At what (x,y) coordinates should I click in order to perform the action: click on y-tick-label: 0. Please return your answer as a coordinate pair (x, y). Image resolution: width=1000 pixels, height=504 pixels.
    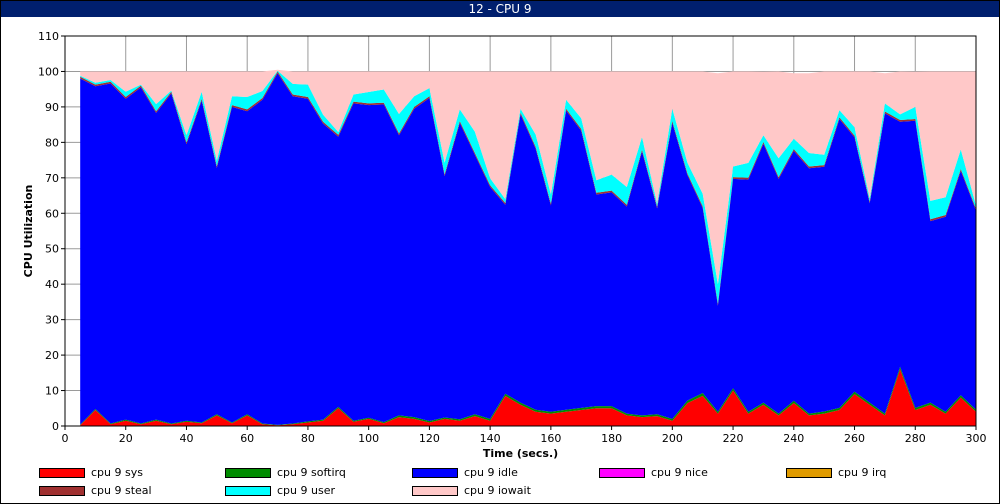
    Looking at the image, I should click on (55, 426).